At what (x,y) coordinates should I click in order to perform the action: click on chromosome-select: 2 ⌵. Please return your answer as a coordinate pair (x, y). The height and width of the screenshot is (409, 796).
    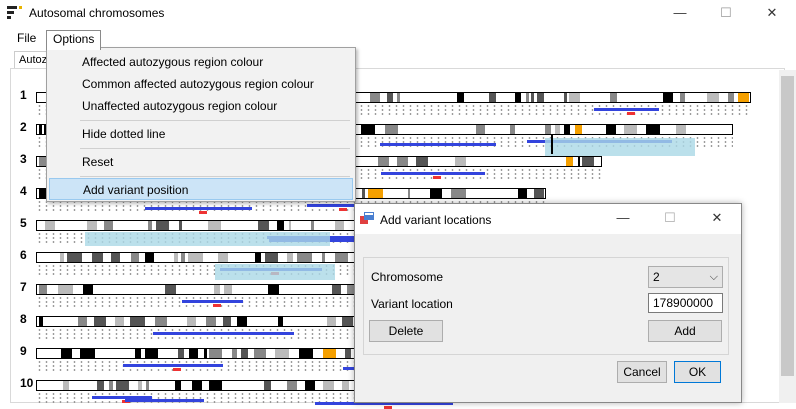
    Looking at the image, I should click on (685, 277).